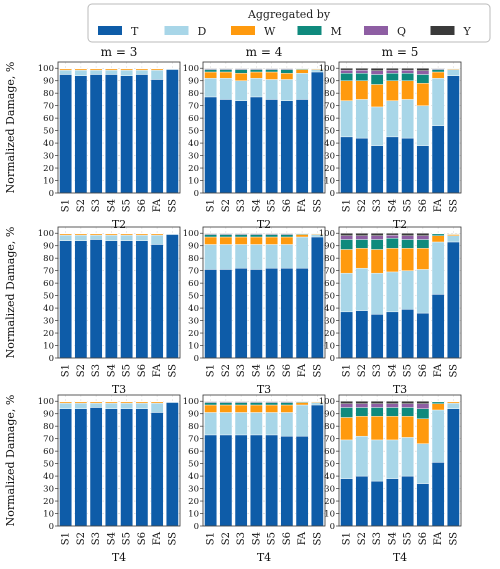 Image resolution: width=500 pixels, height=569 pixels. I want to click on bar-seg-w-s3, so click(241, 77).